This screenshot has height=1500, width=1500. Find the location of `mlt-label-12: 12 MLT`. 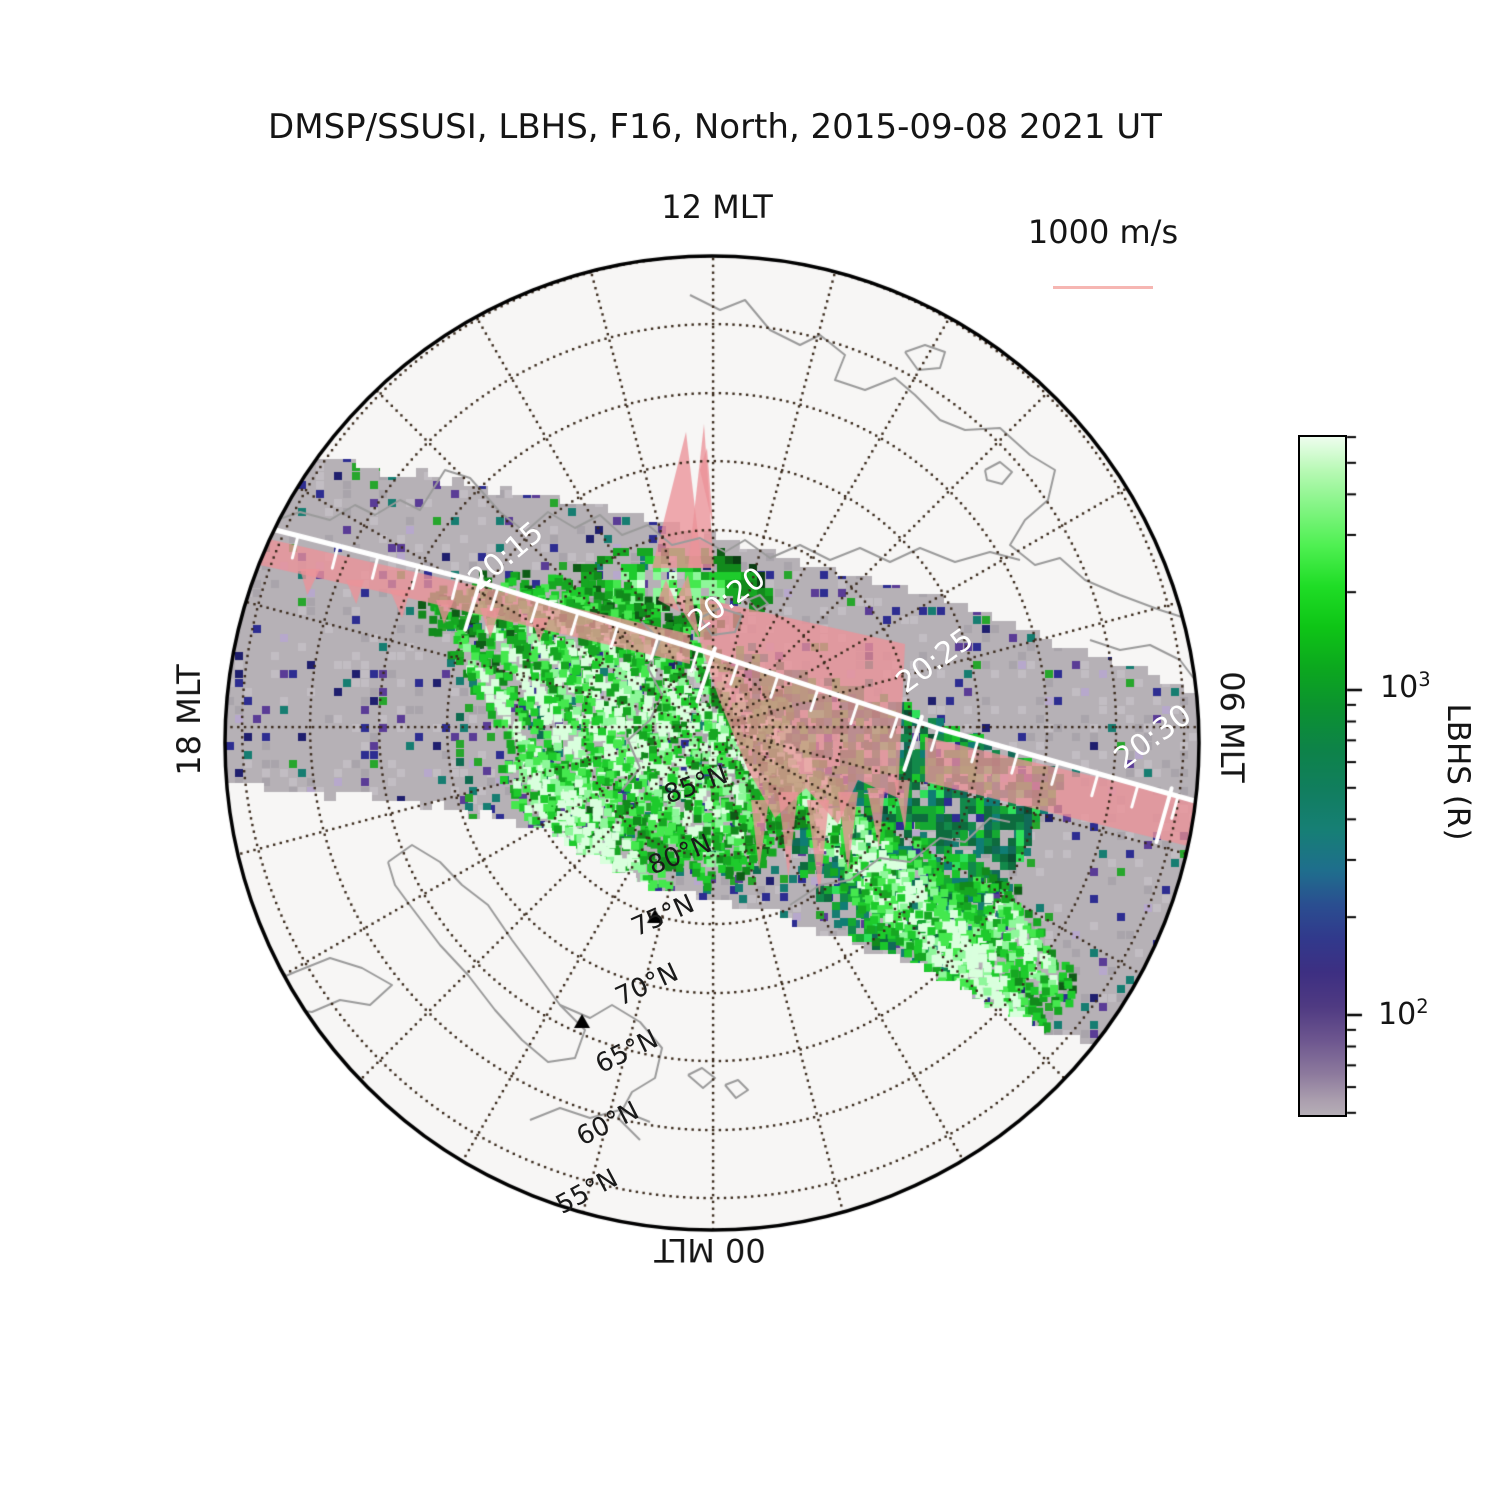

mlt-label-12: 12 MLT is located at coordinates (717, 207).